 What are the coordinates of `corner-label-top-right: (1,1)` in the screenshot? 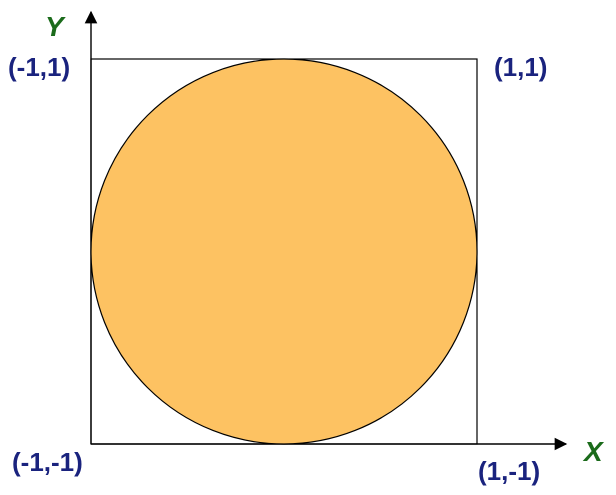 It's located at (520, 67).